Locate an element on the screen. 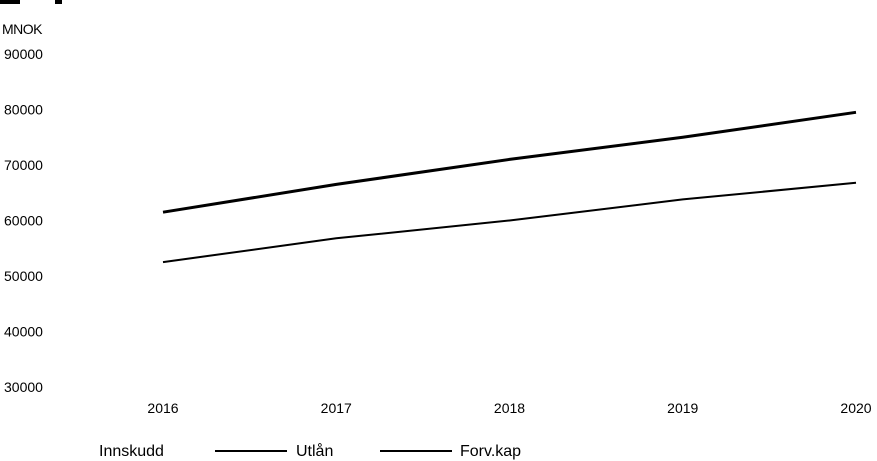 Image resolution: width=877 pixels, height=461 pixels. y-tick-label: 50000 is located at coordinates (23, 276).